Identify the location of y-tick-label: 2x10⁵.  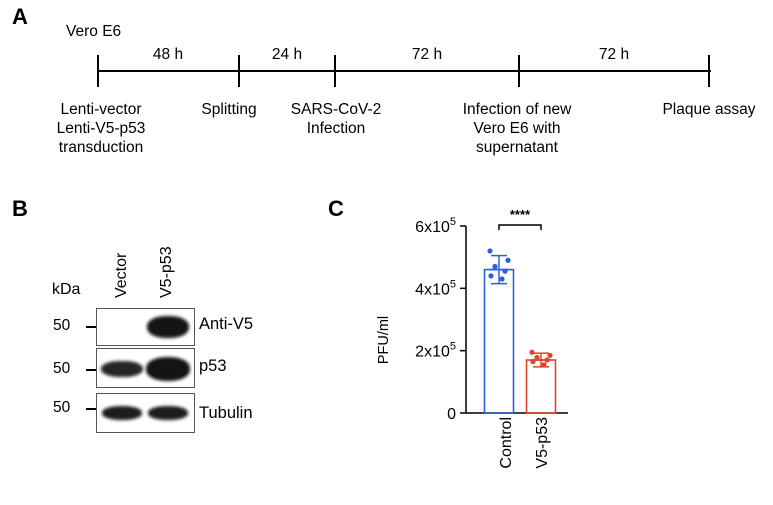
(435, 351).